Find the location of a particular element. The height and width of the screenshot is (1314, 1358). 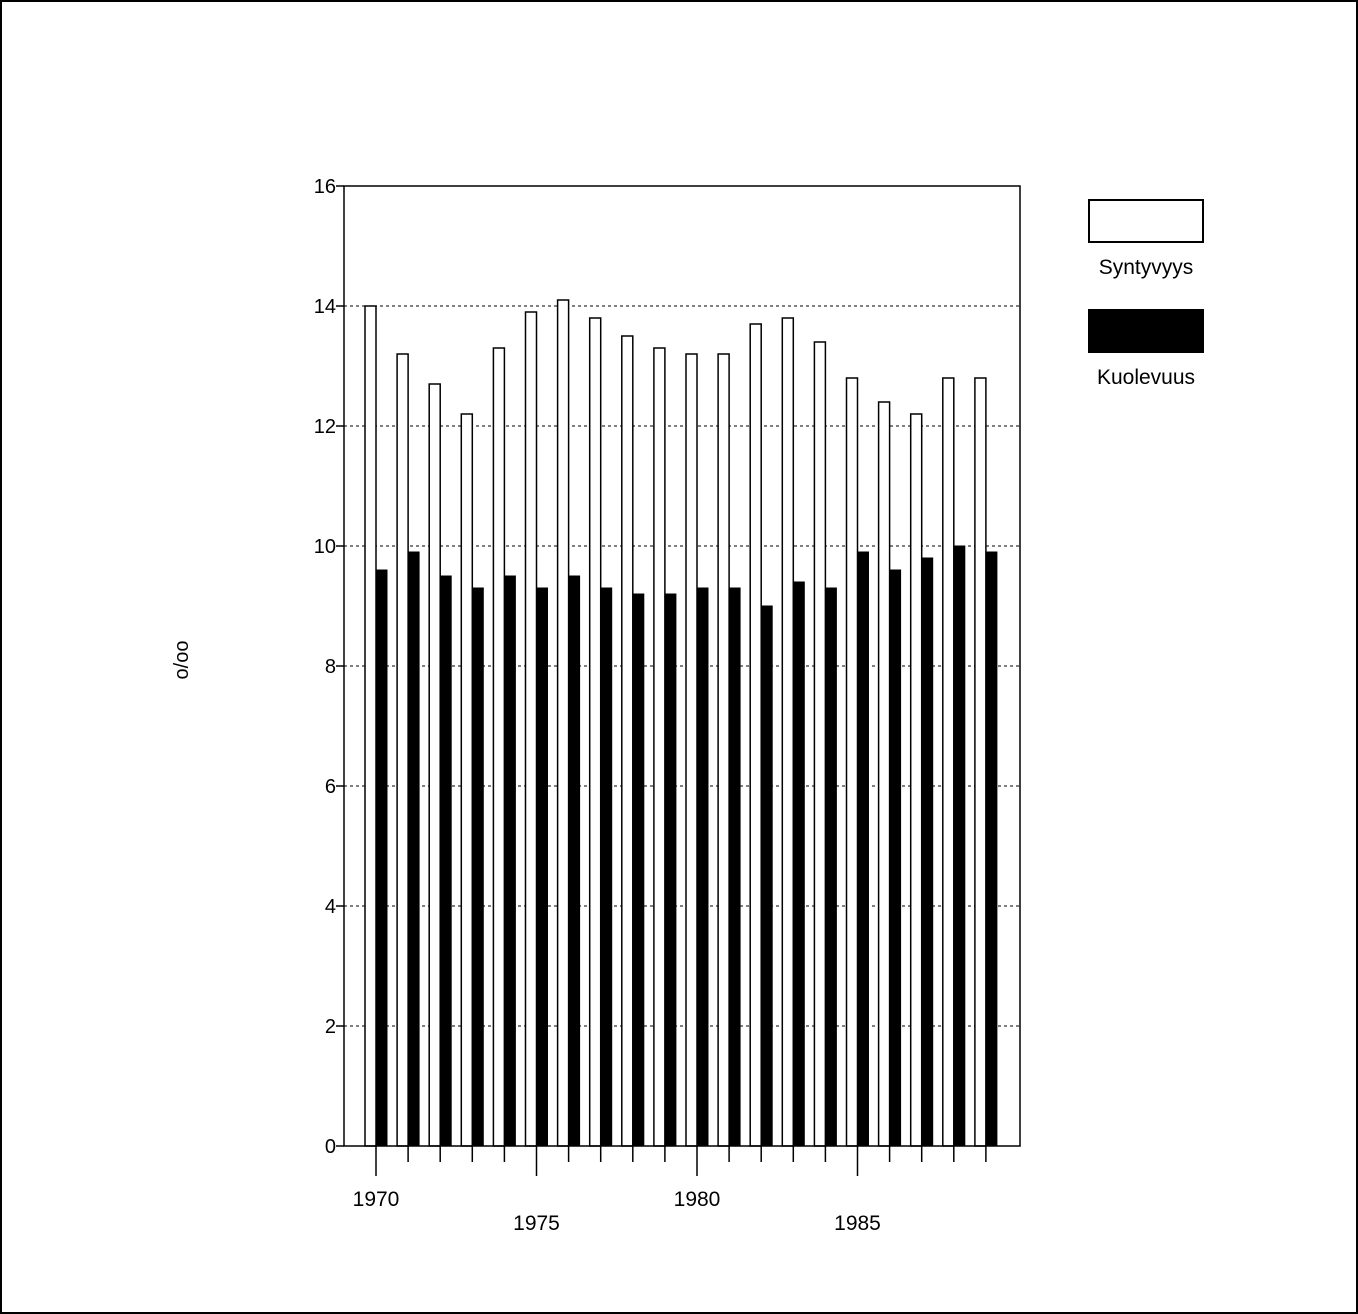

legend-swatch-syntyvyys is located at coordinates (1146, 221).